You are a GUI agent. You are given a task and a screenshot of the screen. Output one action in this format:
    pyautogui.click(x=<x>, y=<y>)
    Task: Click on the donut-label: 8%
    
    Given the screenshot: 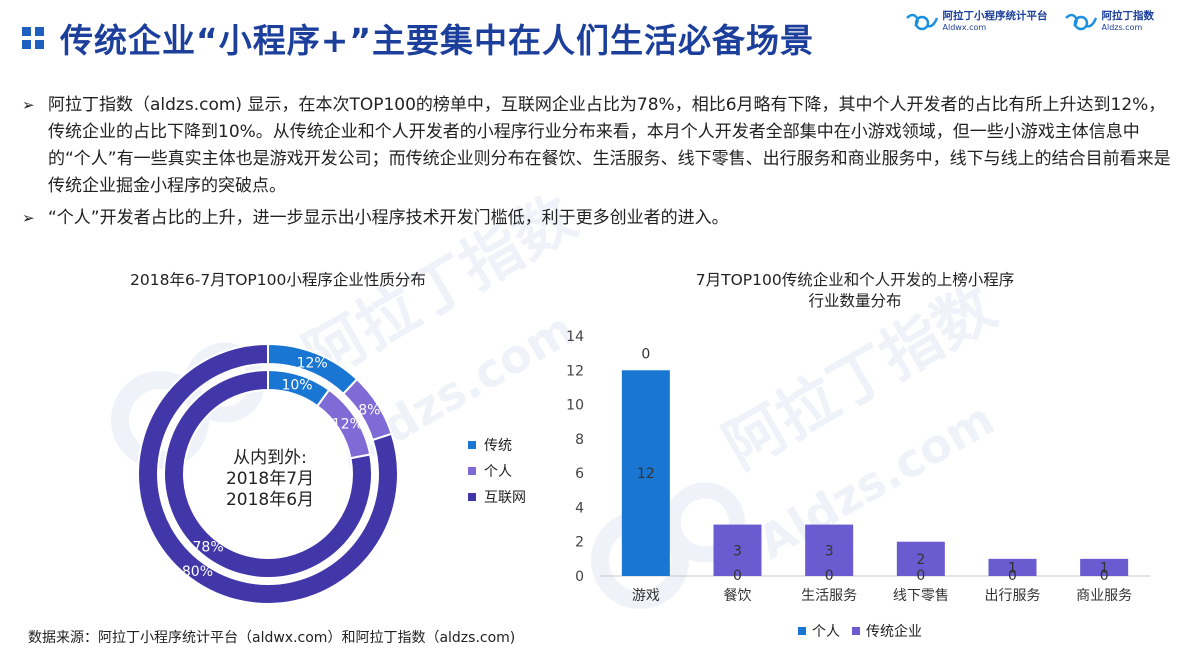 What is the action you would take?
    pyautogui.click(x=369, y=411)
    